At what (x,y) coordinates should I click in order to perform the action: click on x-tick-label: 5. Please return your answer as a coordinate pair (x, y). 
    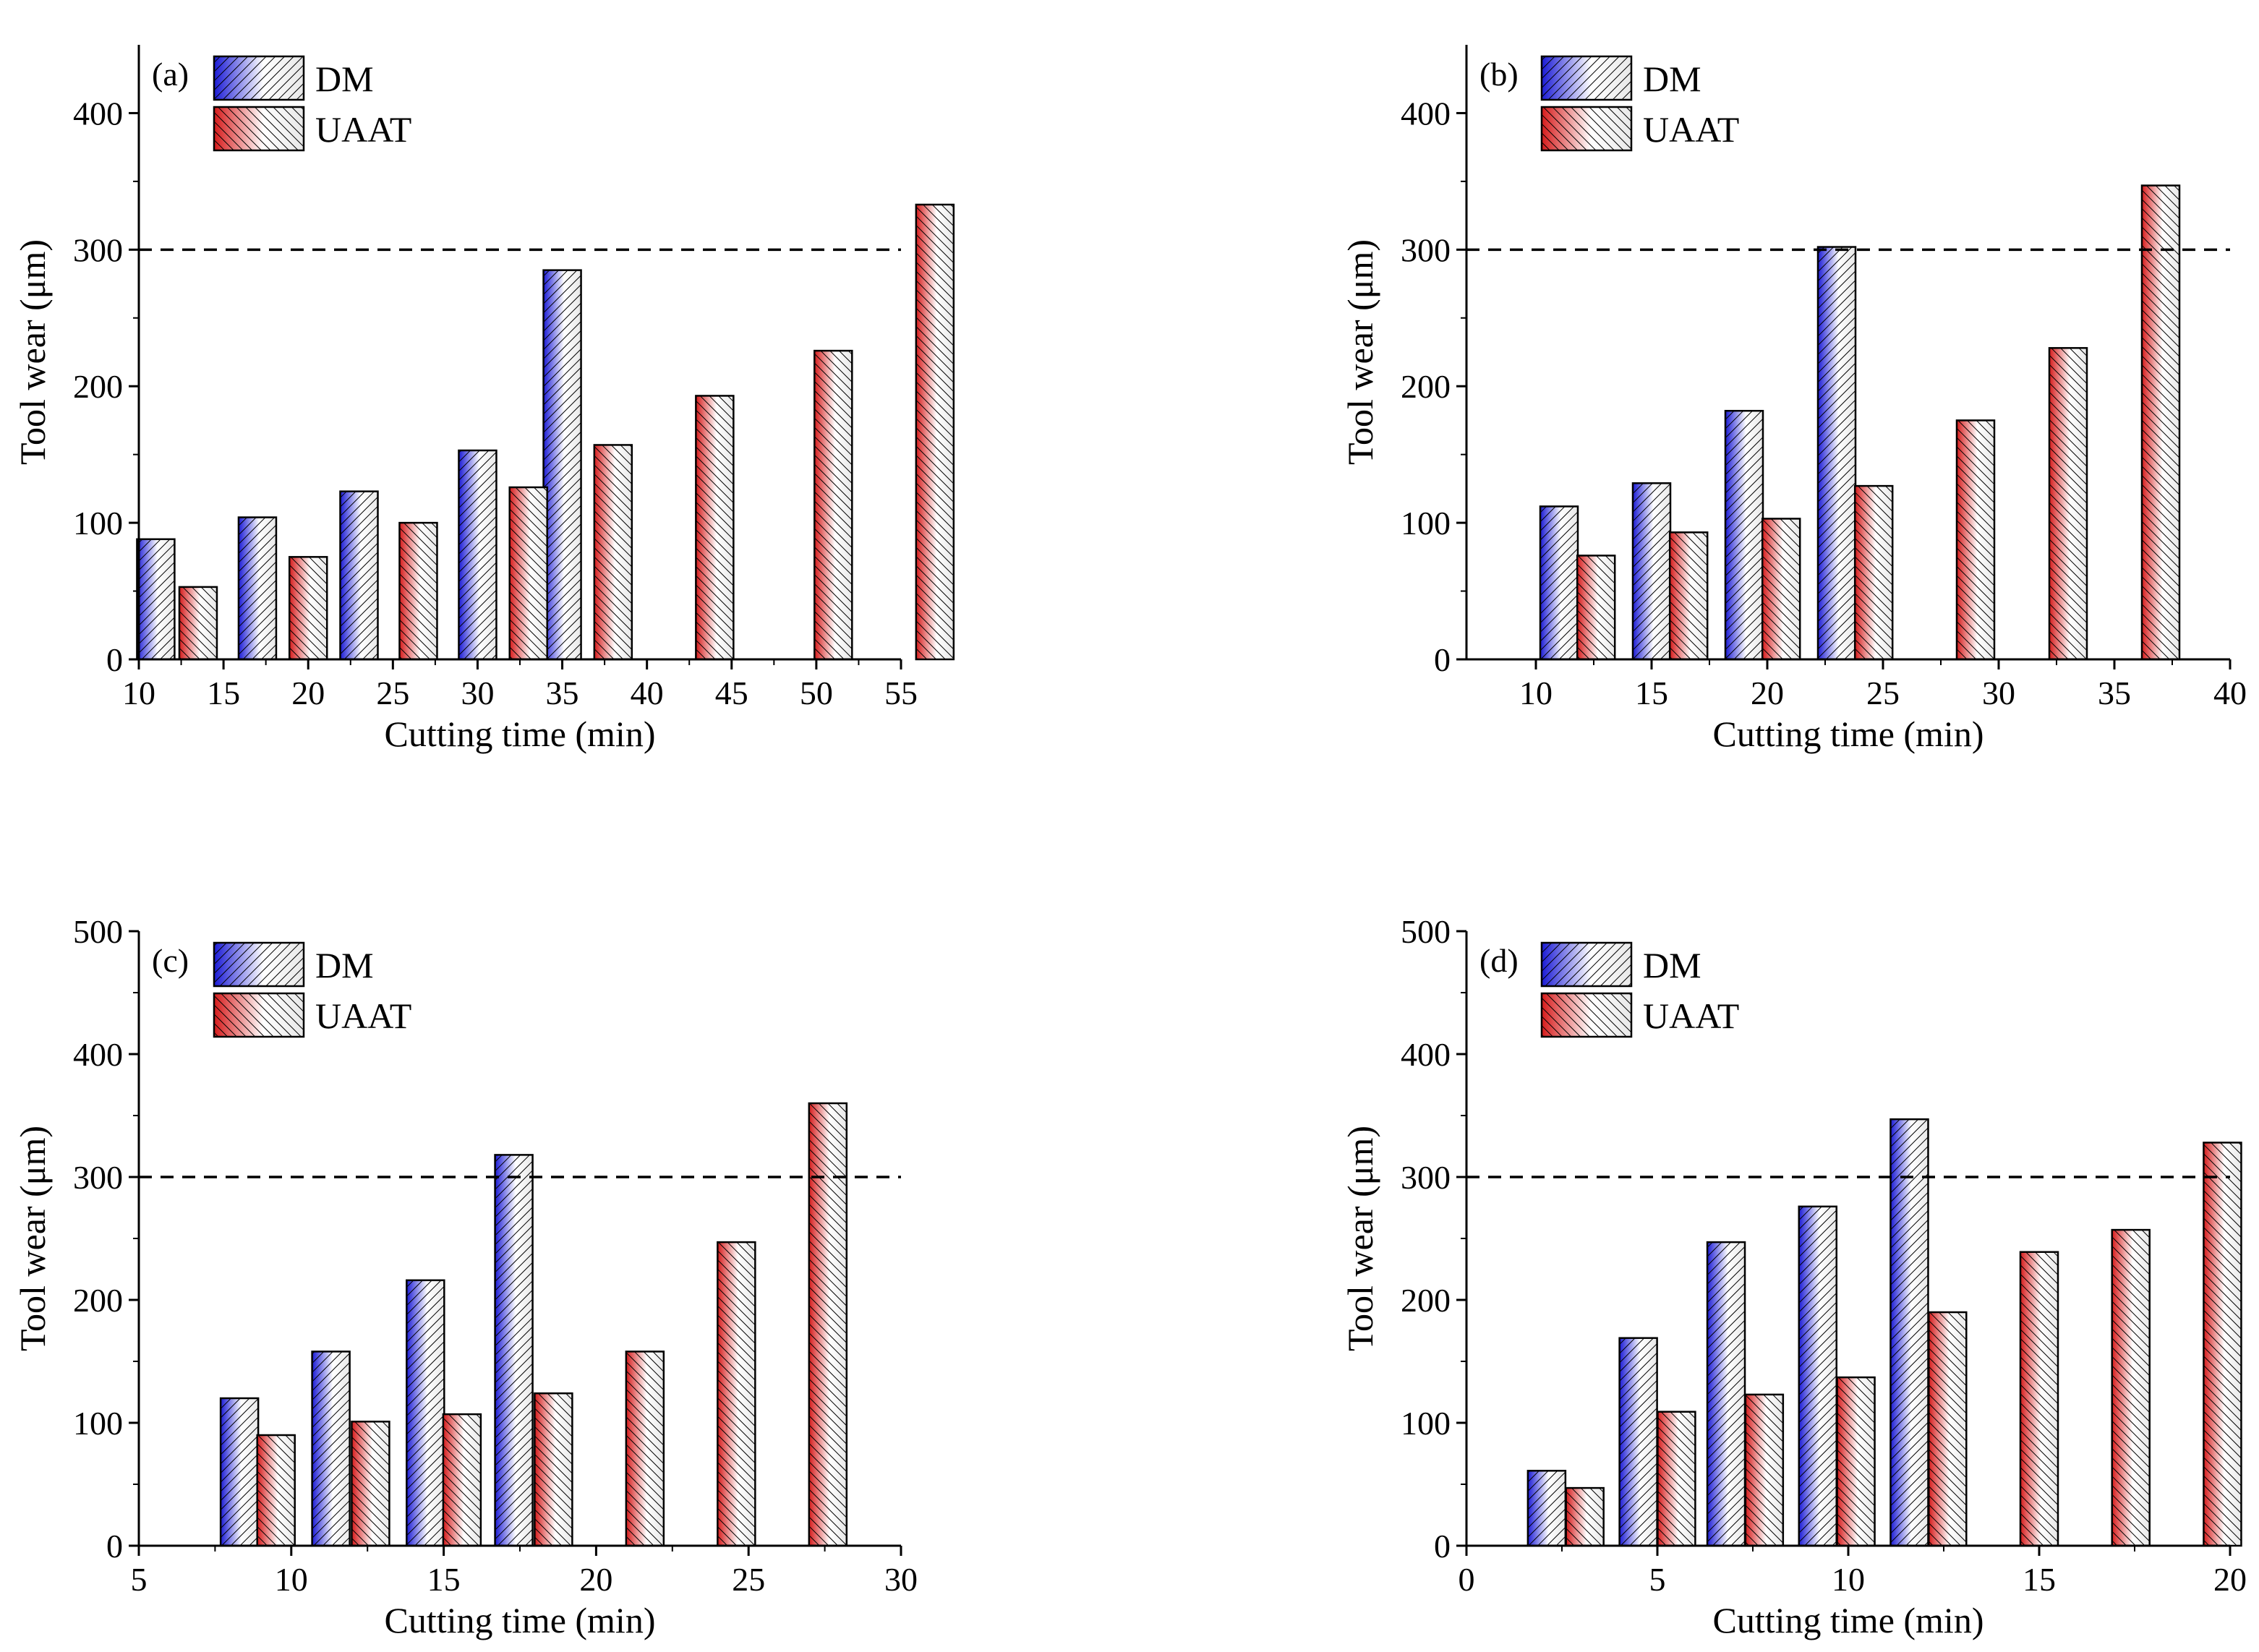
    Looking at the image, I should click on (1657, 1579).